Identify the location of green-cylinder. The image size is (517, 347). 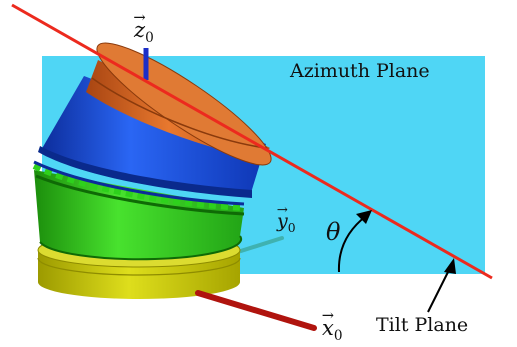
(139, 215).